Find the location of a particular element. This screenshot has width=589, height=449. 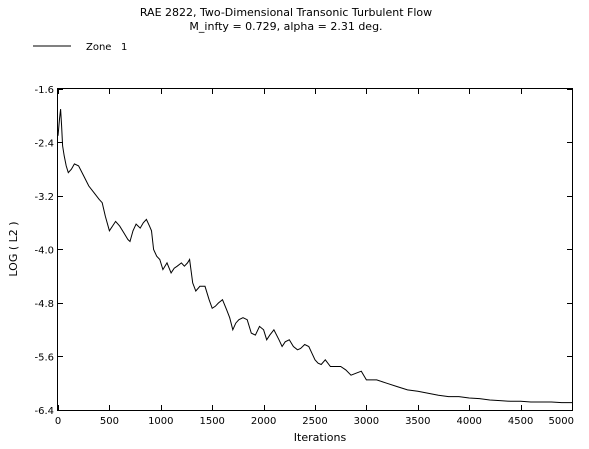

x-tick-label: 5000 is located at coordinates (561, 421).